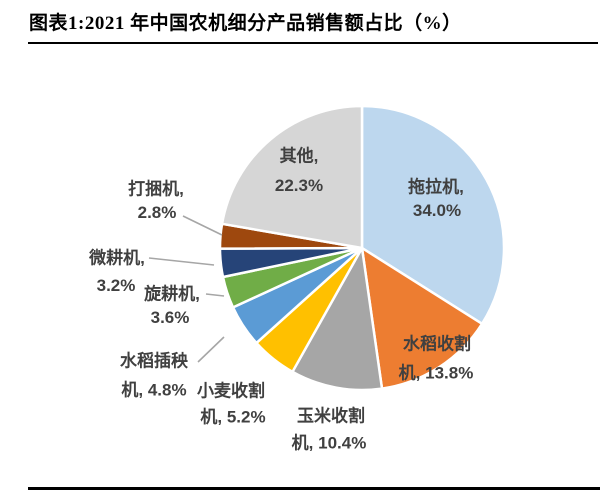 The height and width of the screenshot is (495, 600). What do you see at coordinates (314, 488) in the screenshot?
I see `bottom-rule` at bounding box center [314, 488].